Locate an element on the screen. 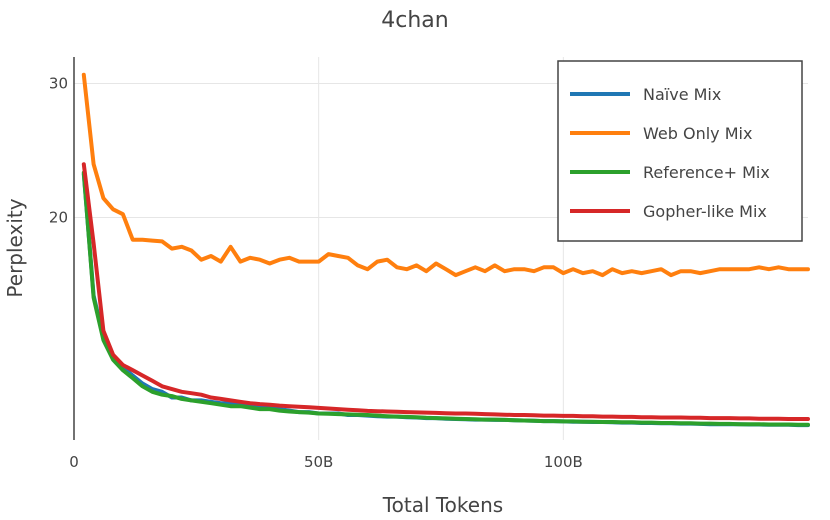 The height and width of the screenshot is (520, 830). x-tick-label: 50B is located at coordinates (318, 462).